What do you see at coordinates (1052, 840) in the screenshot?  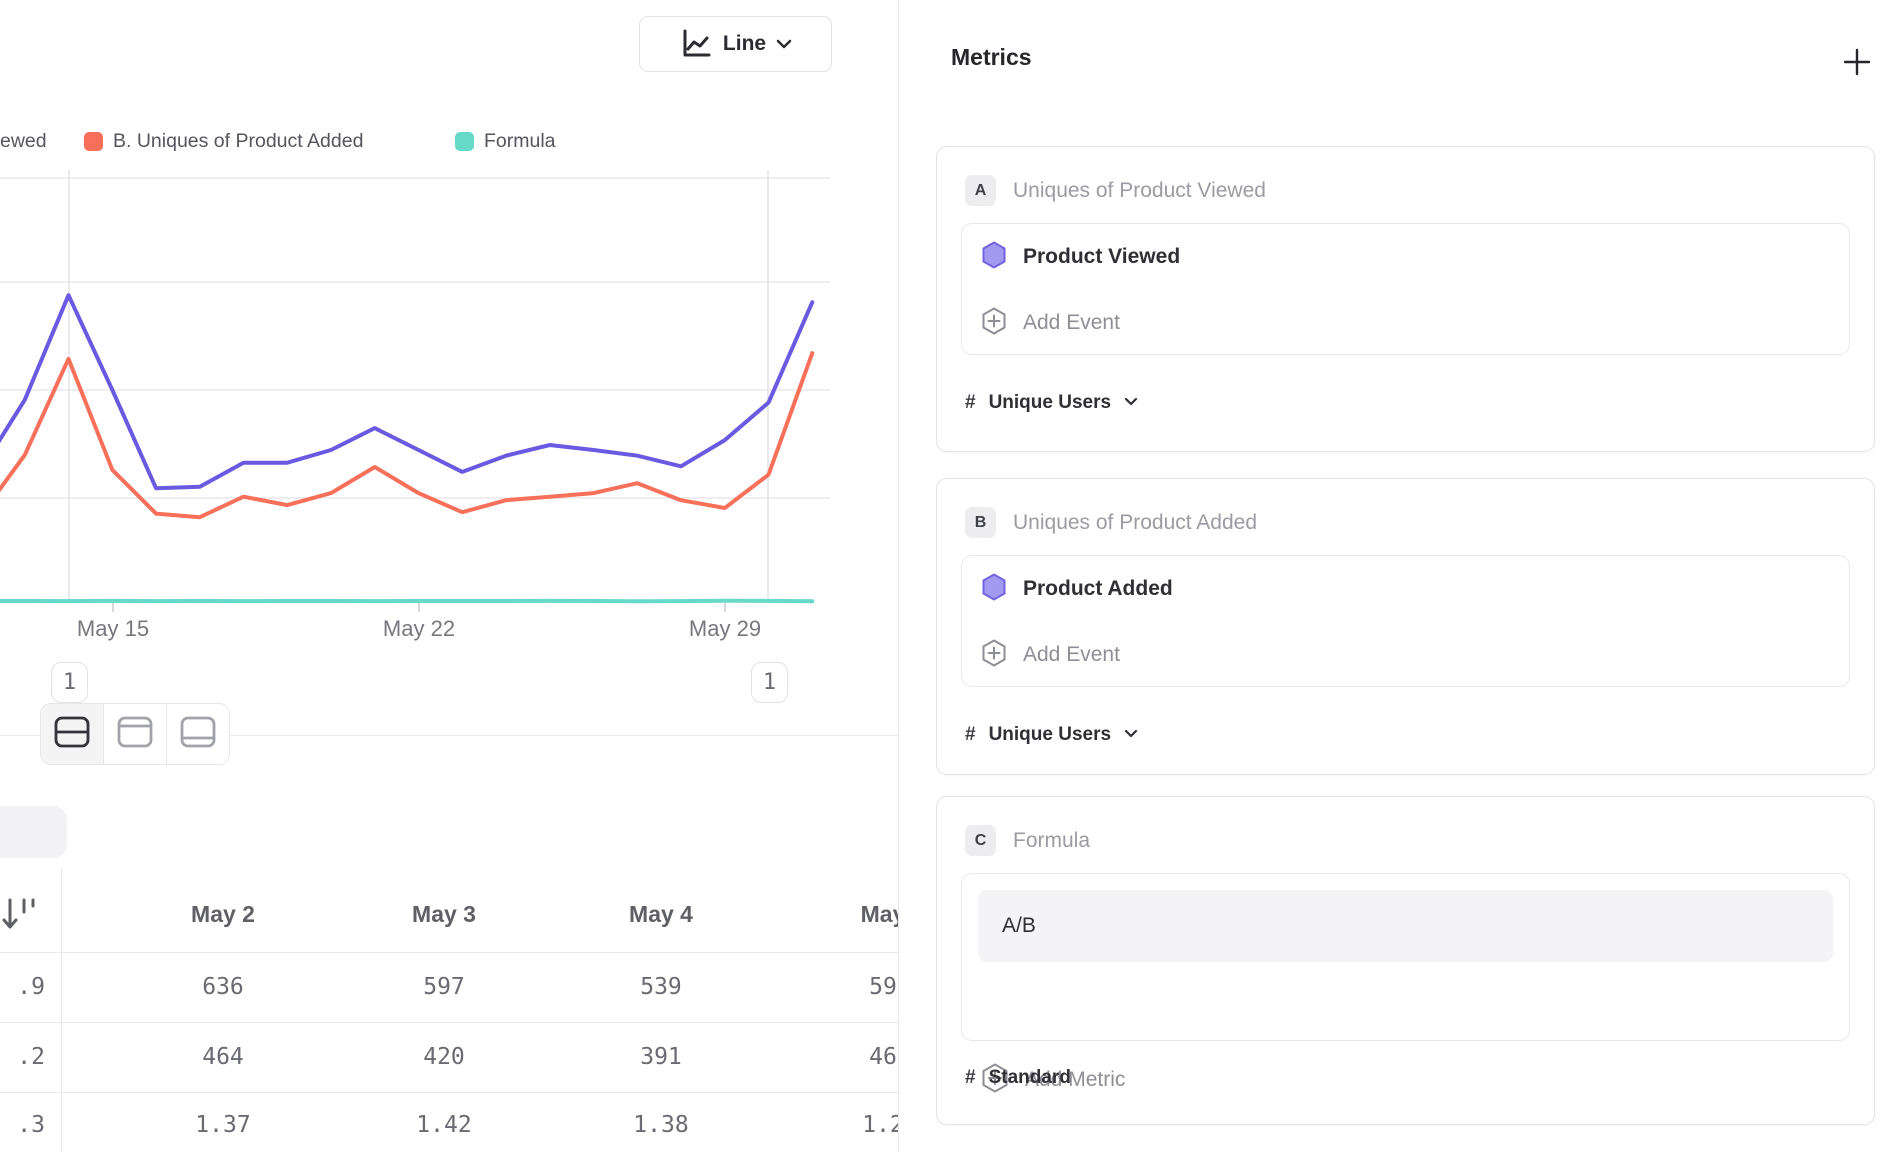 I see `metric-title: Formula` at bounding box center [1052, 840].